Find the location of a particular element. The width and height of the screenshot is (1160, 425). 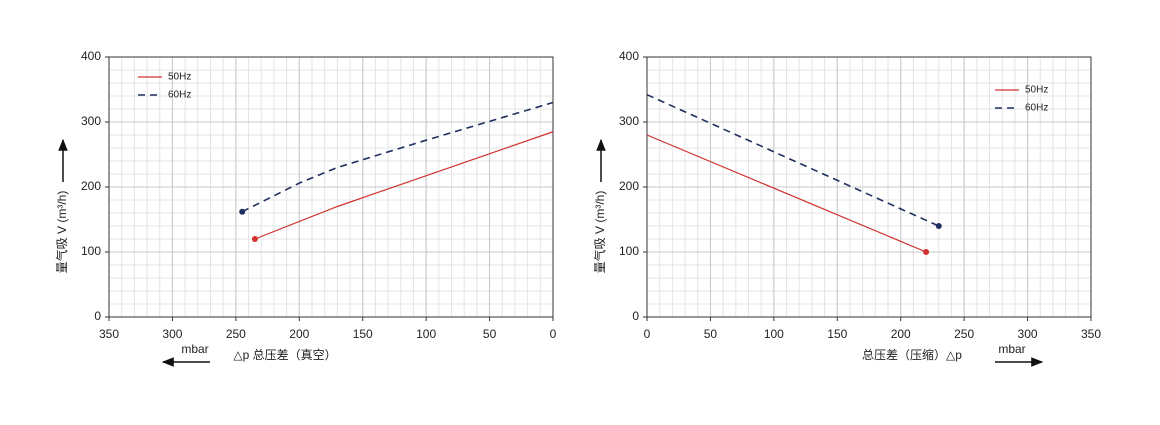

x-axis-label: 总压差（压缩）△p is located at coordinates (912, 354).